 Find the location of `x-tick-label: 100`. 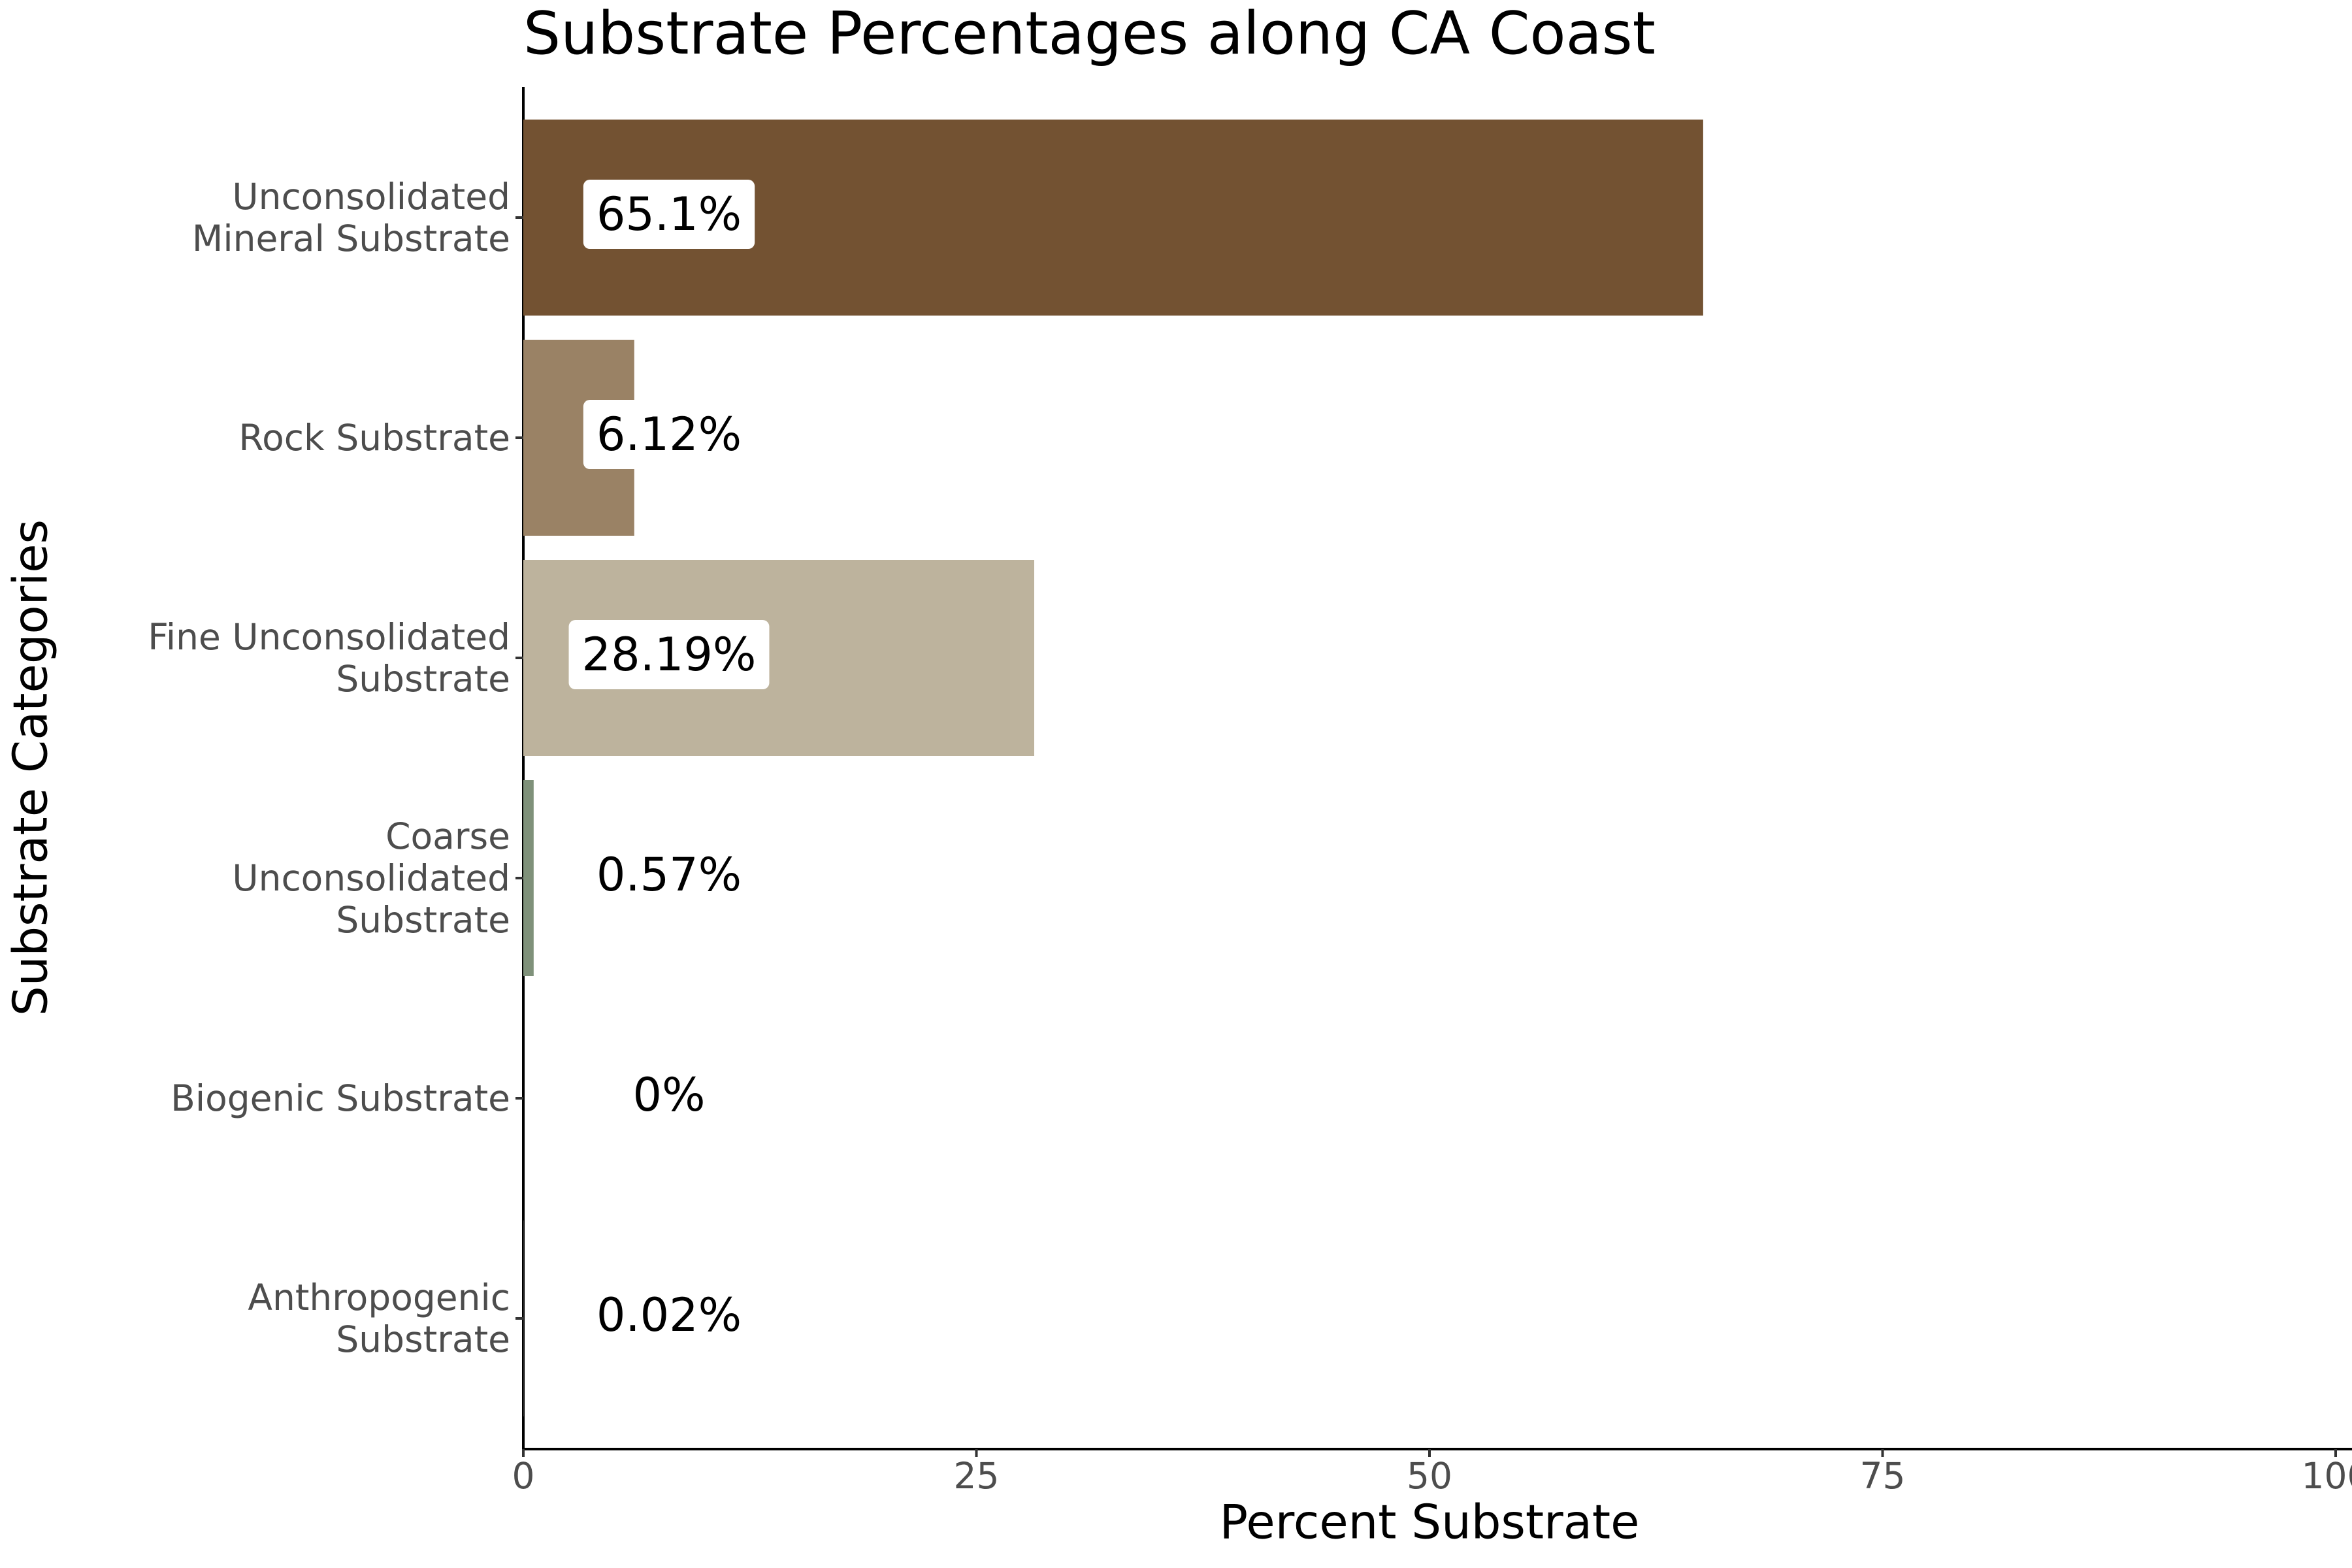

x-tick-label: 100 is located at coordinates (2327, 1476).